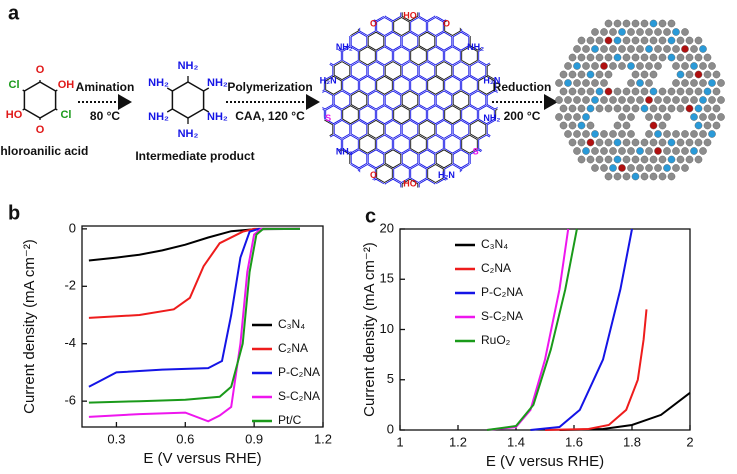  What do you see at coordinates (516, 441) in the screenshot?
I see `x-tick-label: 1.4` at bounding box center [516, 441].